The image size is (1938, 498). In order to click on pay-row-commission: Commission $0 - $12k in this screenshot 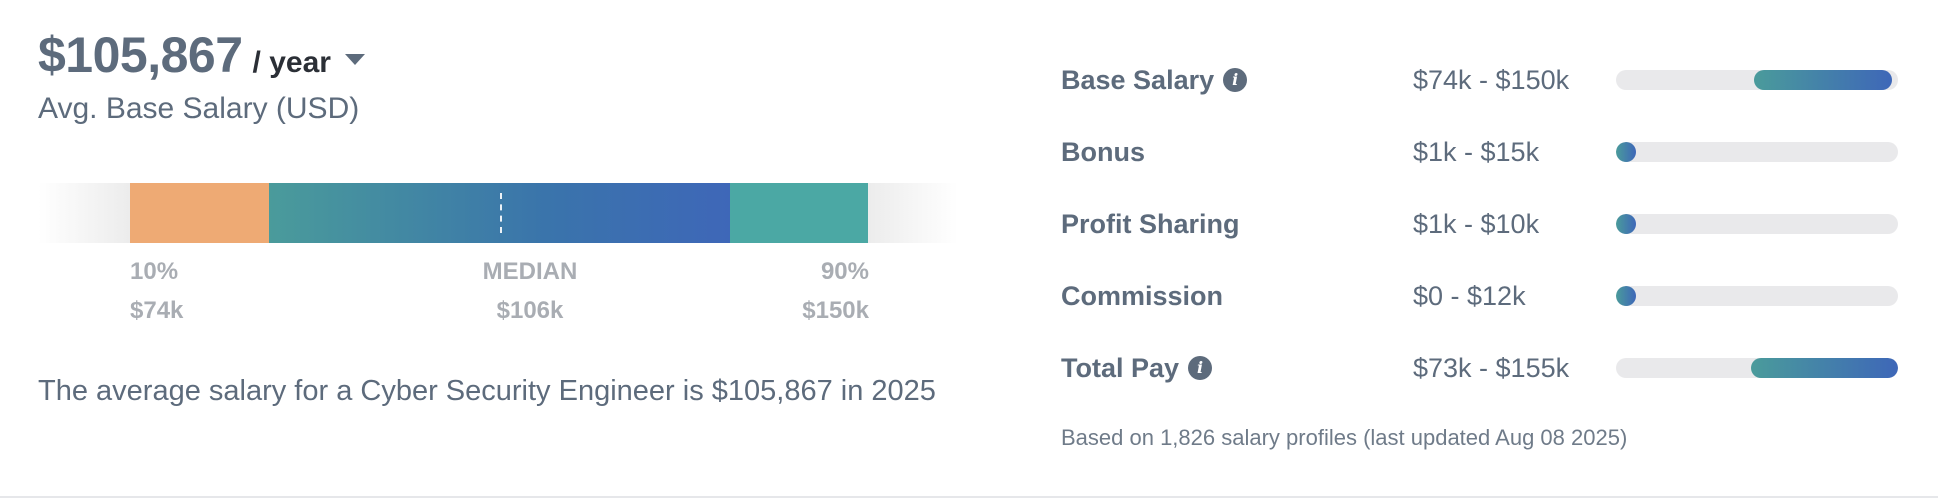, I will do `click(1481, 296)`.